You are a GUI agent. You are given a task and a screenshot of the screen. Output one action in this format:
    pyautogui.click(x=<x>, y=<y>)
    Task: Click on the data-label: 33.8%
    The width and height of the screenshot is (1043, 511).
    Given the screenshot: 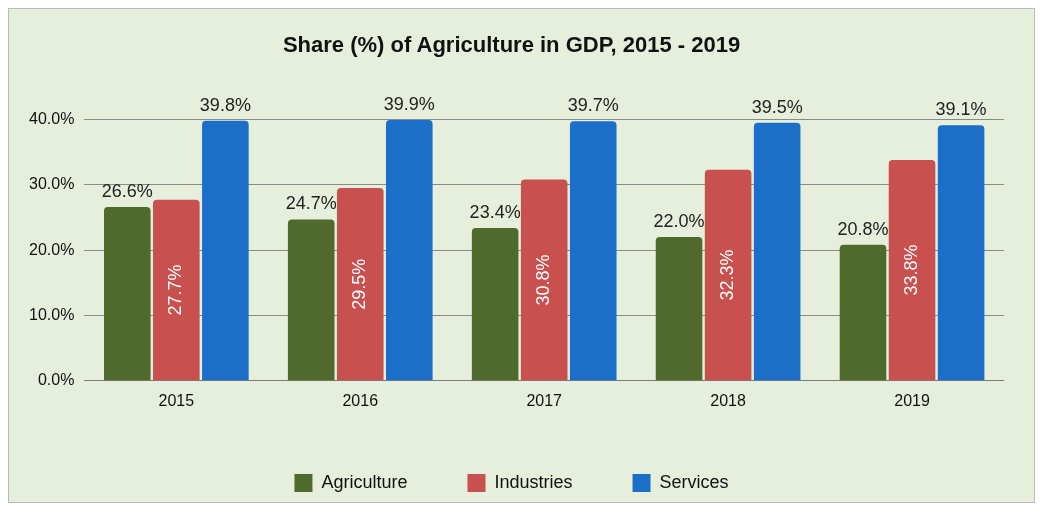 What is the action you would take?
    pyautogui.click(x=911, y=270)
    